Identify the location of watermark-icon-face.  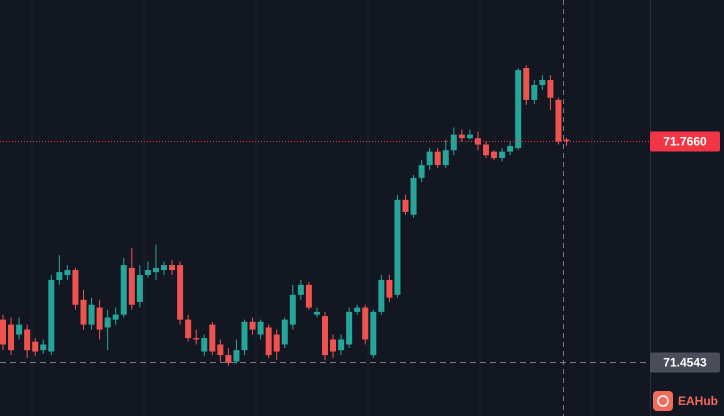
(663, 401).